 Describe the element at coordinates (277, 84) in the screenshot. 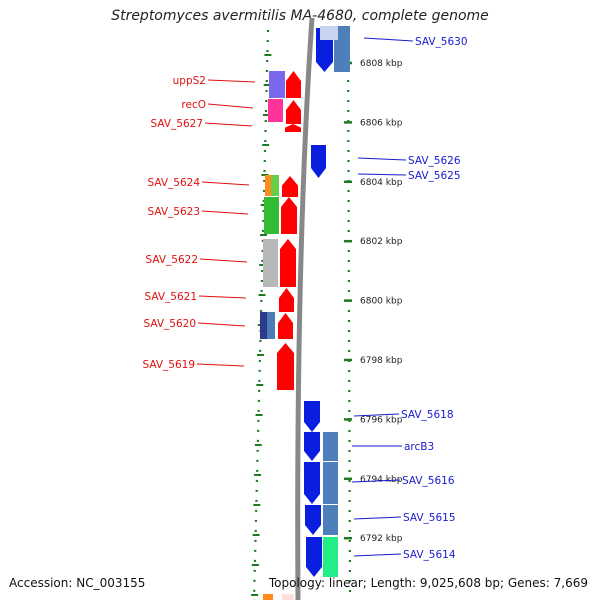

I see `cog-box-upps2` at that location.